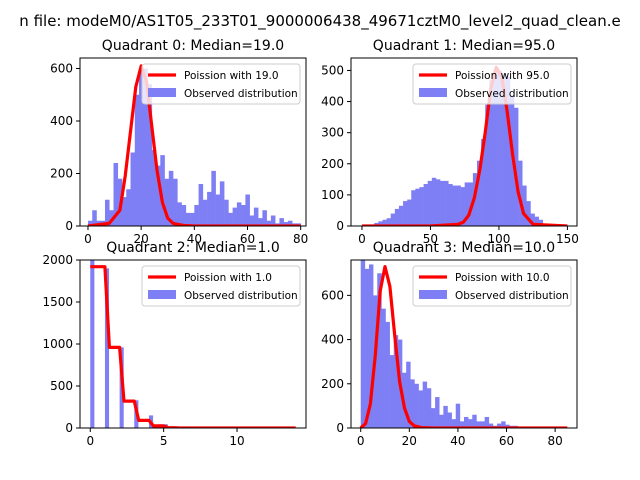 This screenshot has width=640, height=480. I want to click on x-tick-label: 80, so click(300, 239).